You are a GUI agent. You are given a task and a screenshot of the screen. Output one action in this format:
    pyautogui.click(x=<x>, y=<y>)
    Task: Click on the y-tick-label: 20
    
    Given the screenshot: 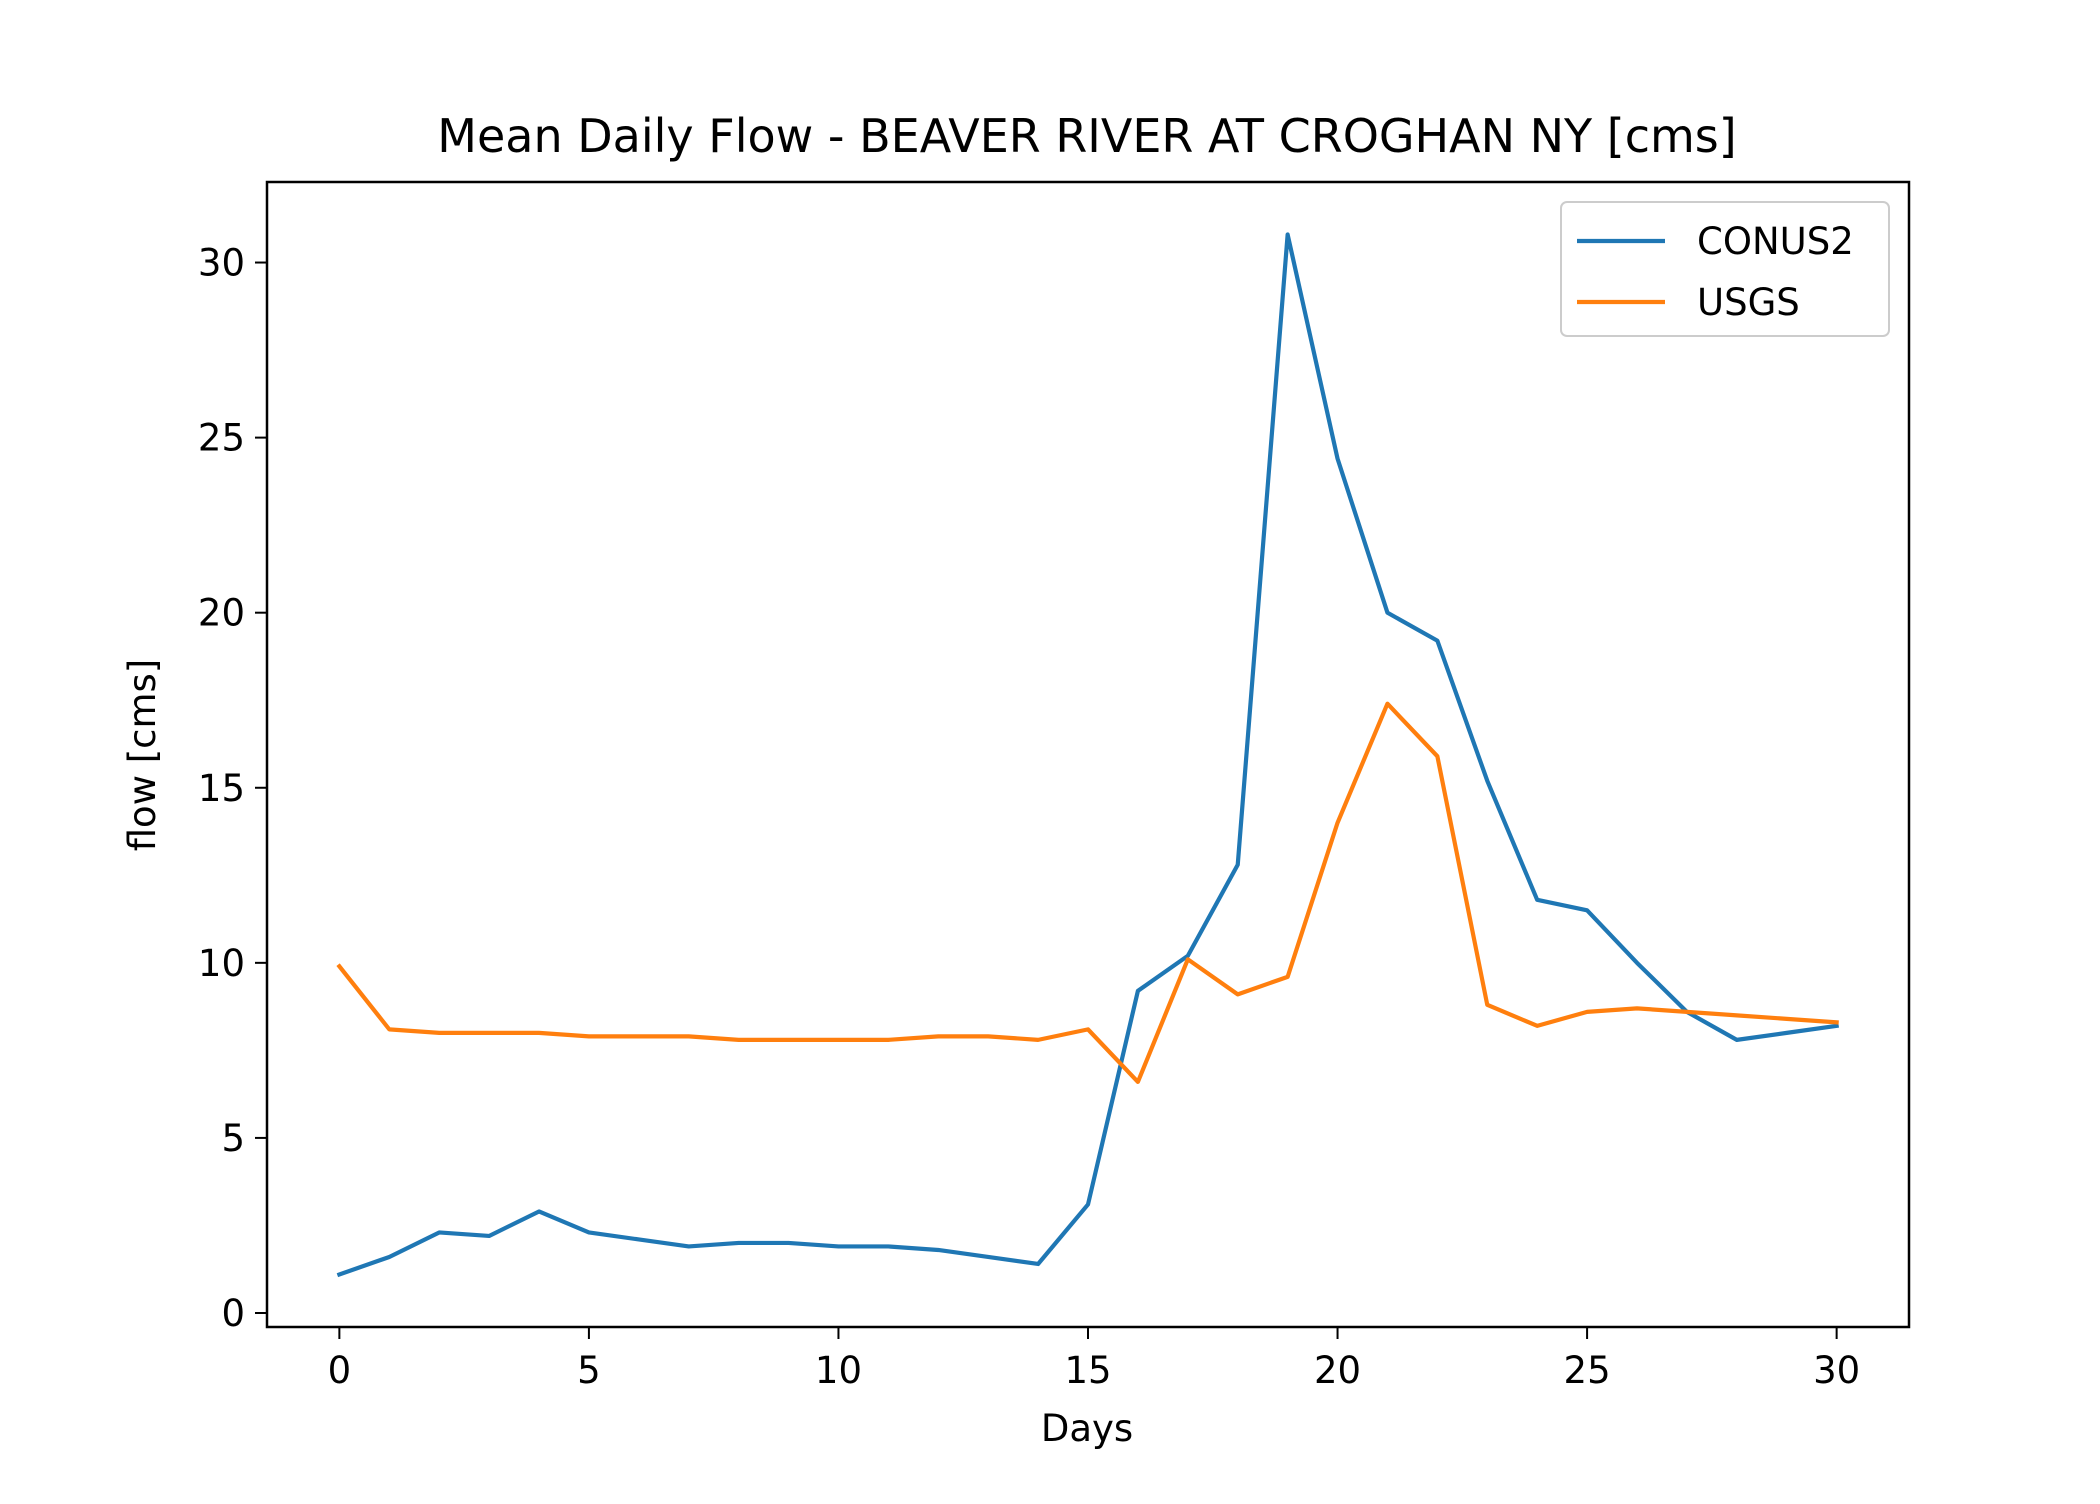 What is the action you would take?
    pyautogui.click(x=221, y=613)
    